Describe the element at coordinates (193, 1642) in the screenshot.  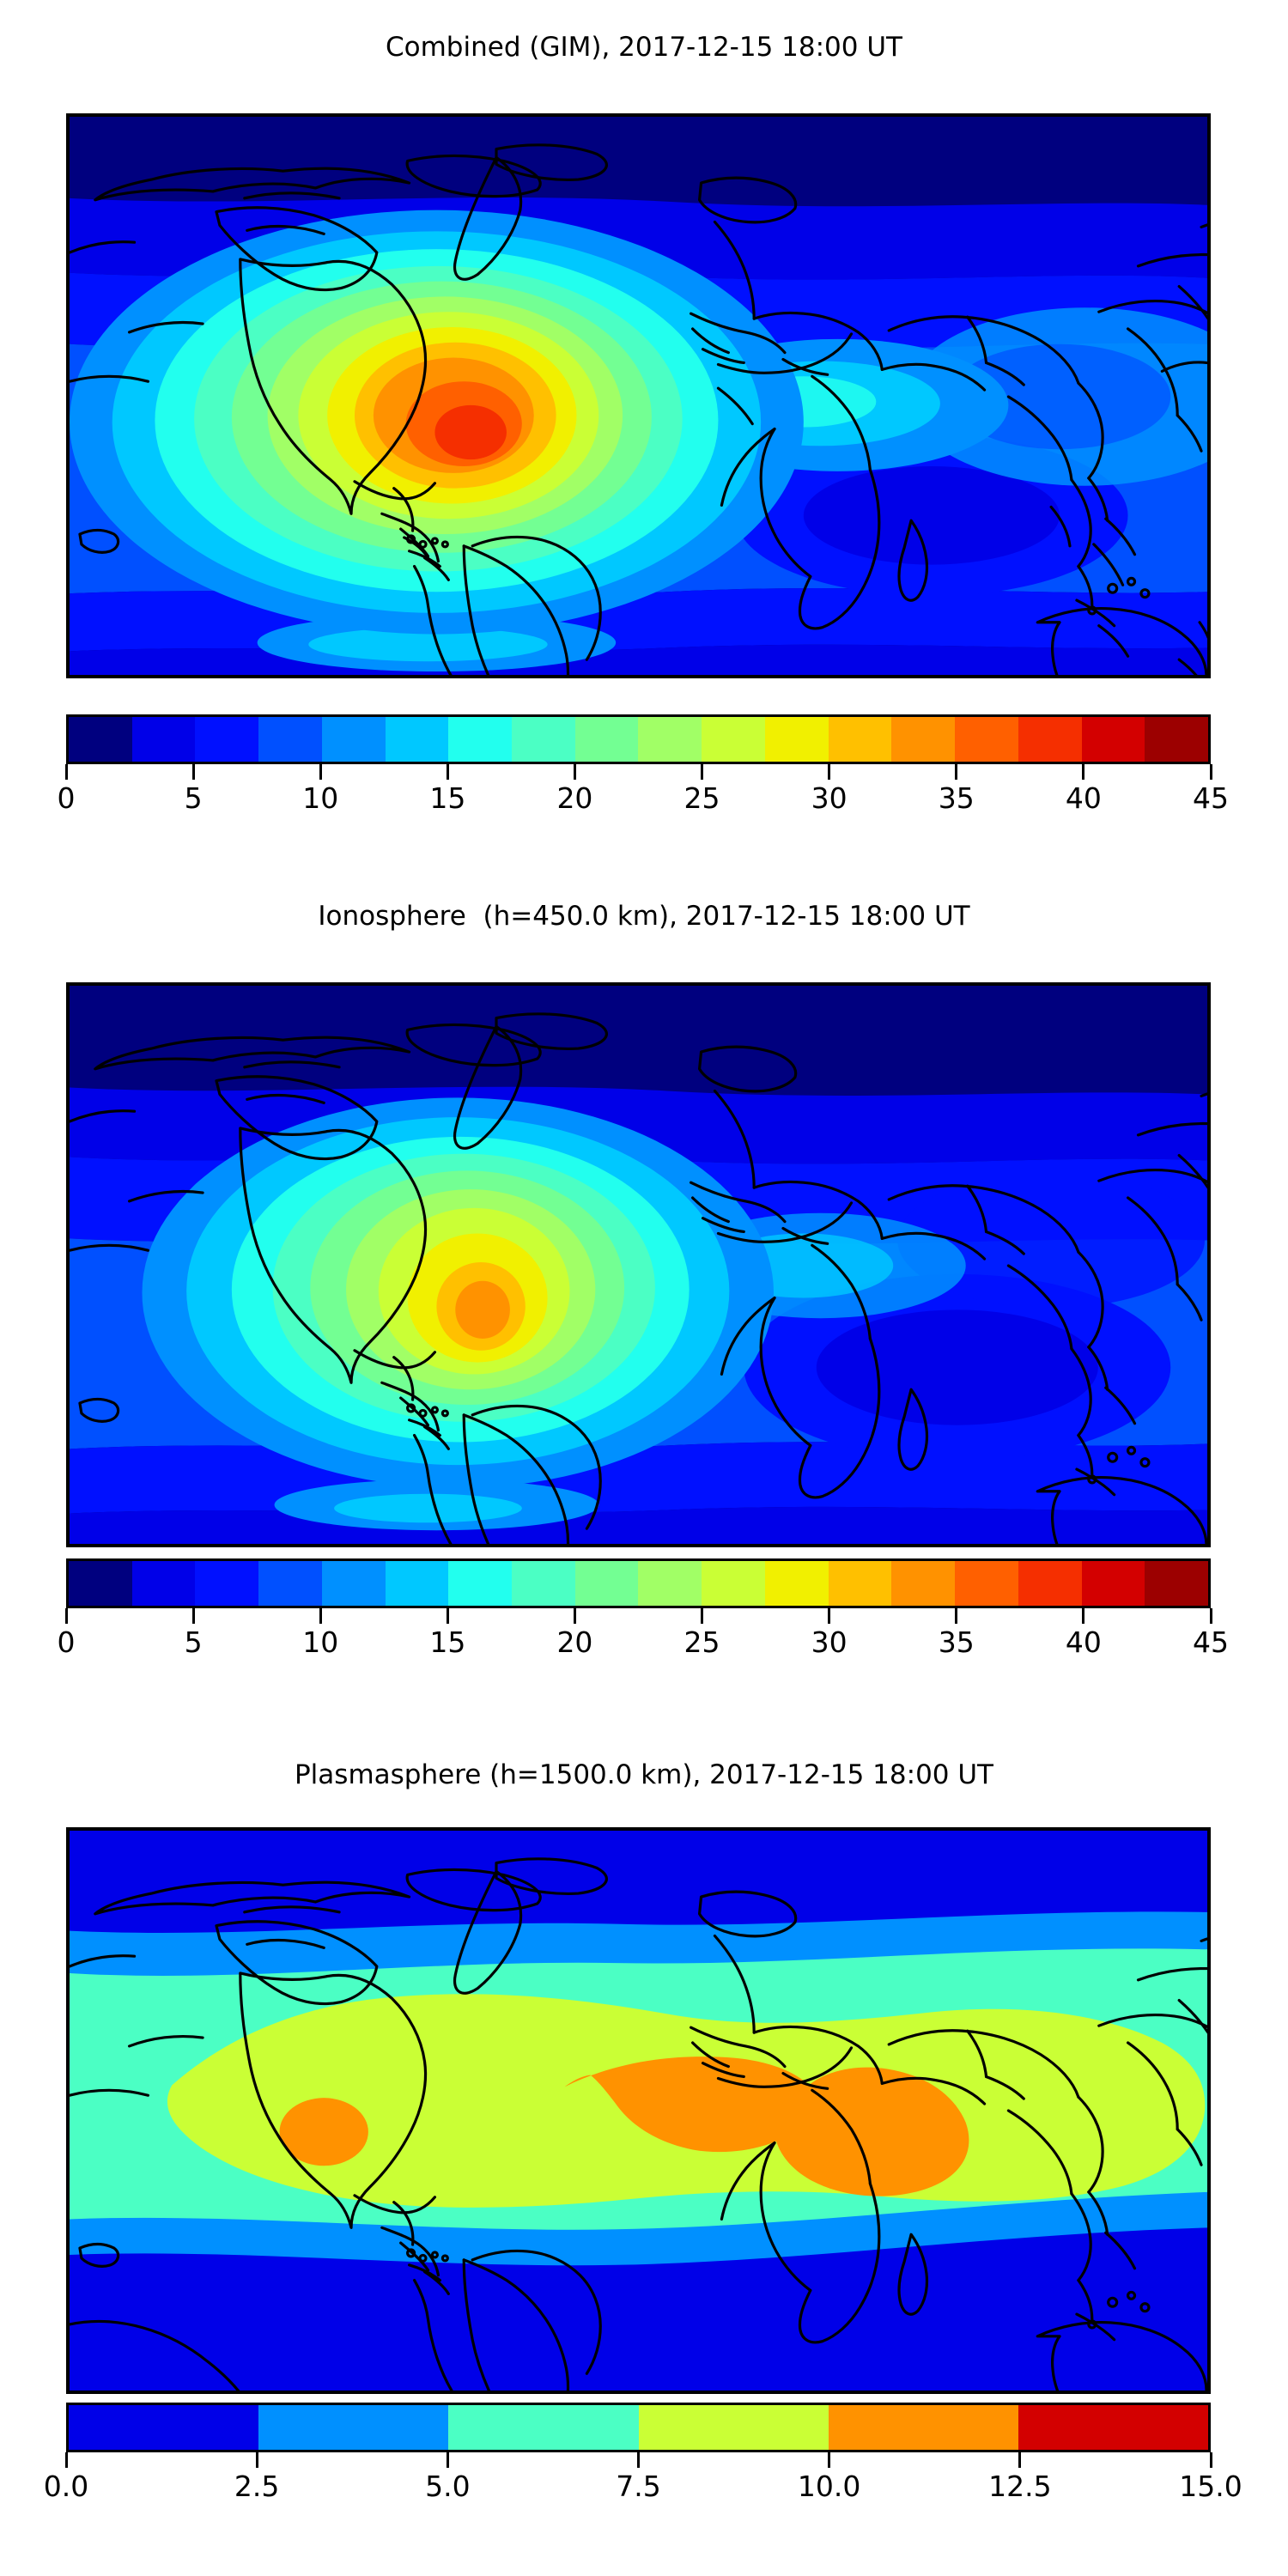
I see `colorbar-tick-label: 5` at that location.